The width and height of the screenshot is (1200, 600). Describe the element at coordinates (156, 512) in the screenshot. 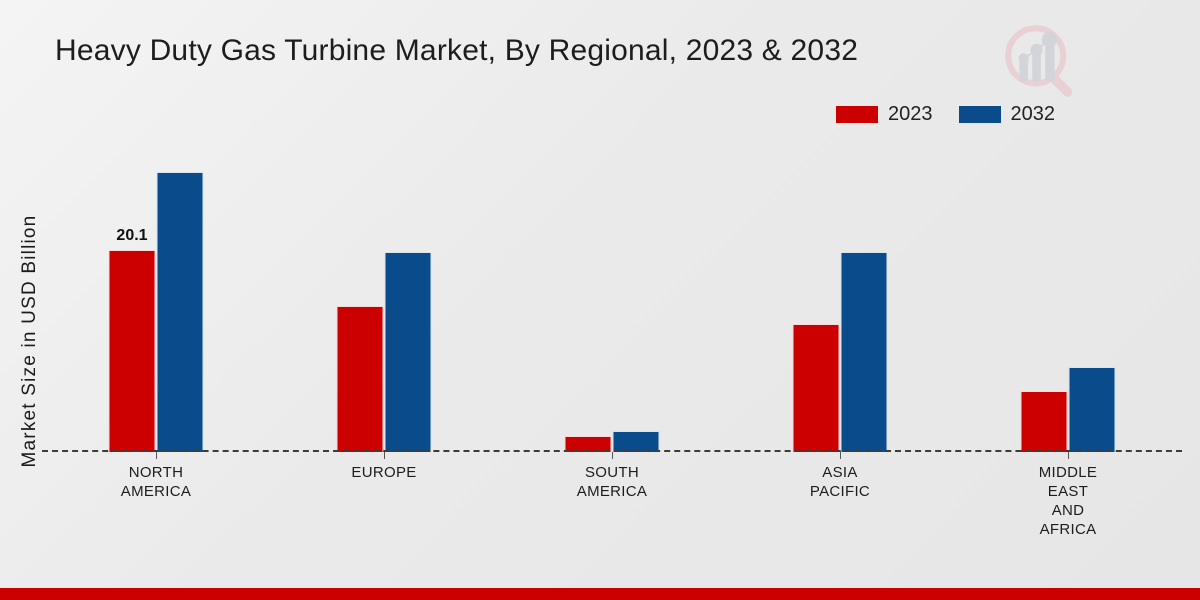

I see `tick-cell: NORTH AMERICA` at that location.